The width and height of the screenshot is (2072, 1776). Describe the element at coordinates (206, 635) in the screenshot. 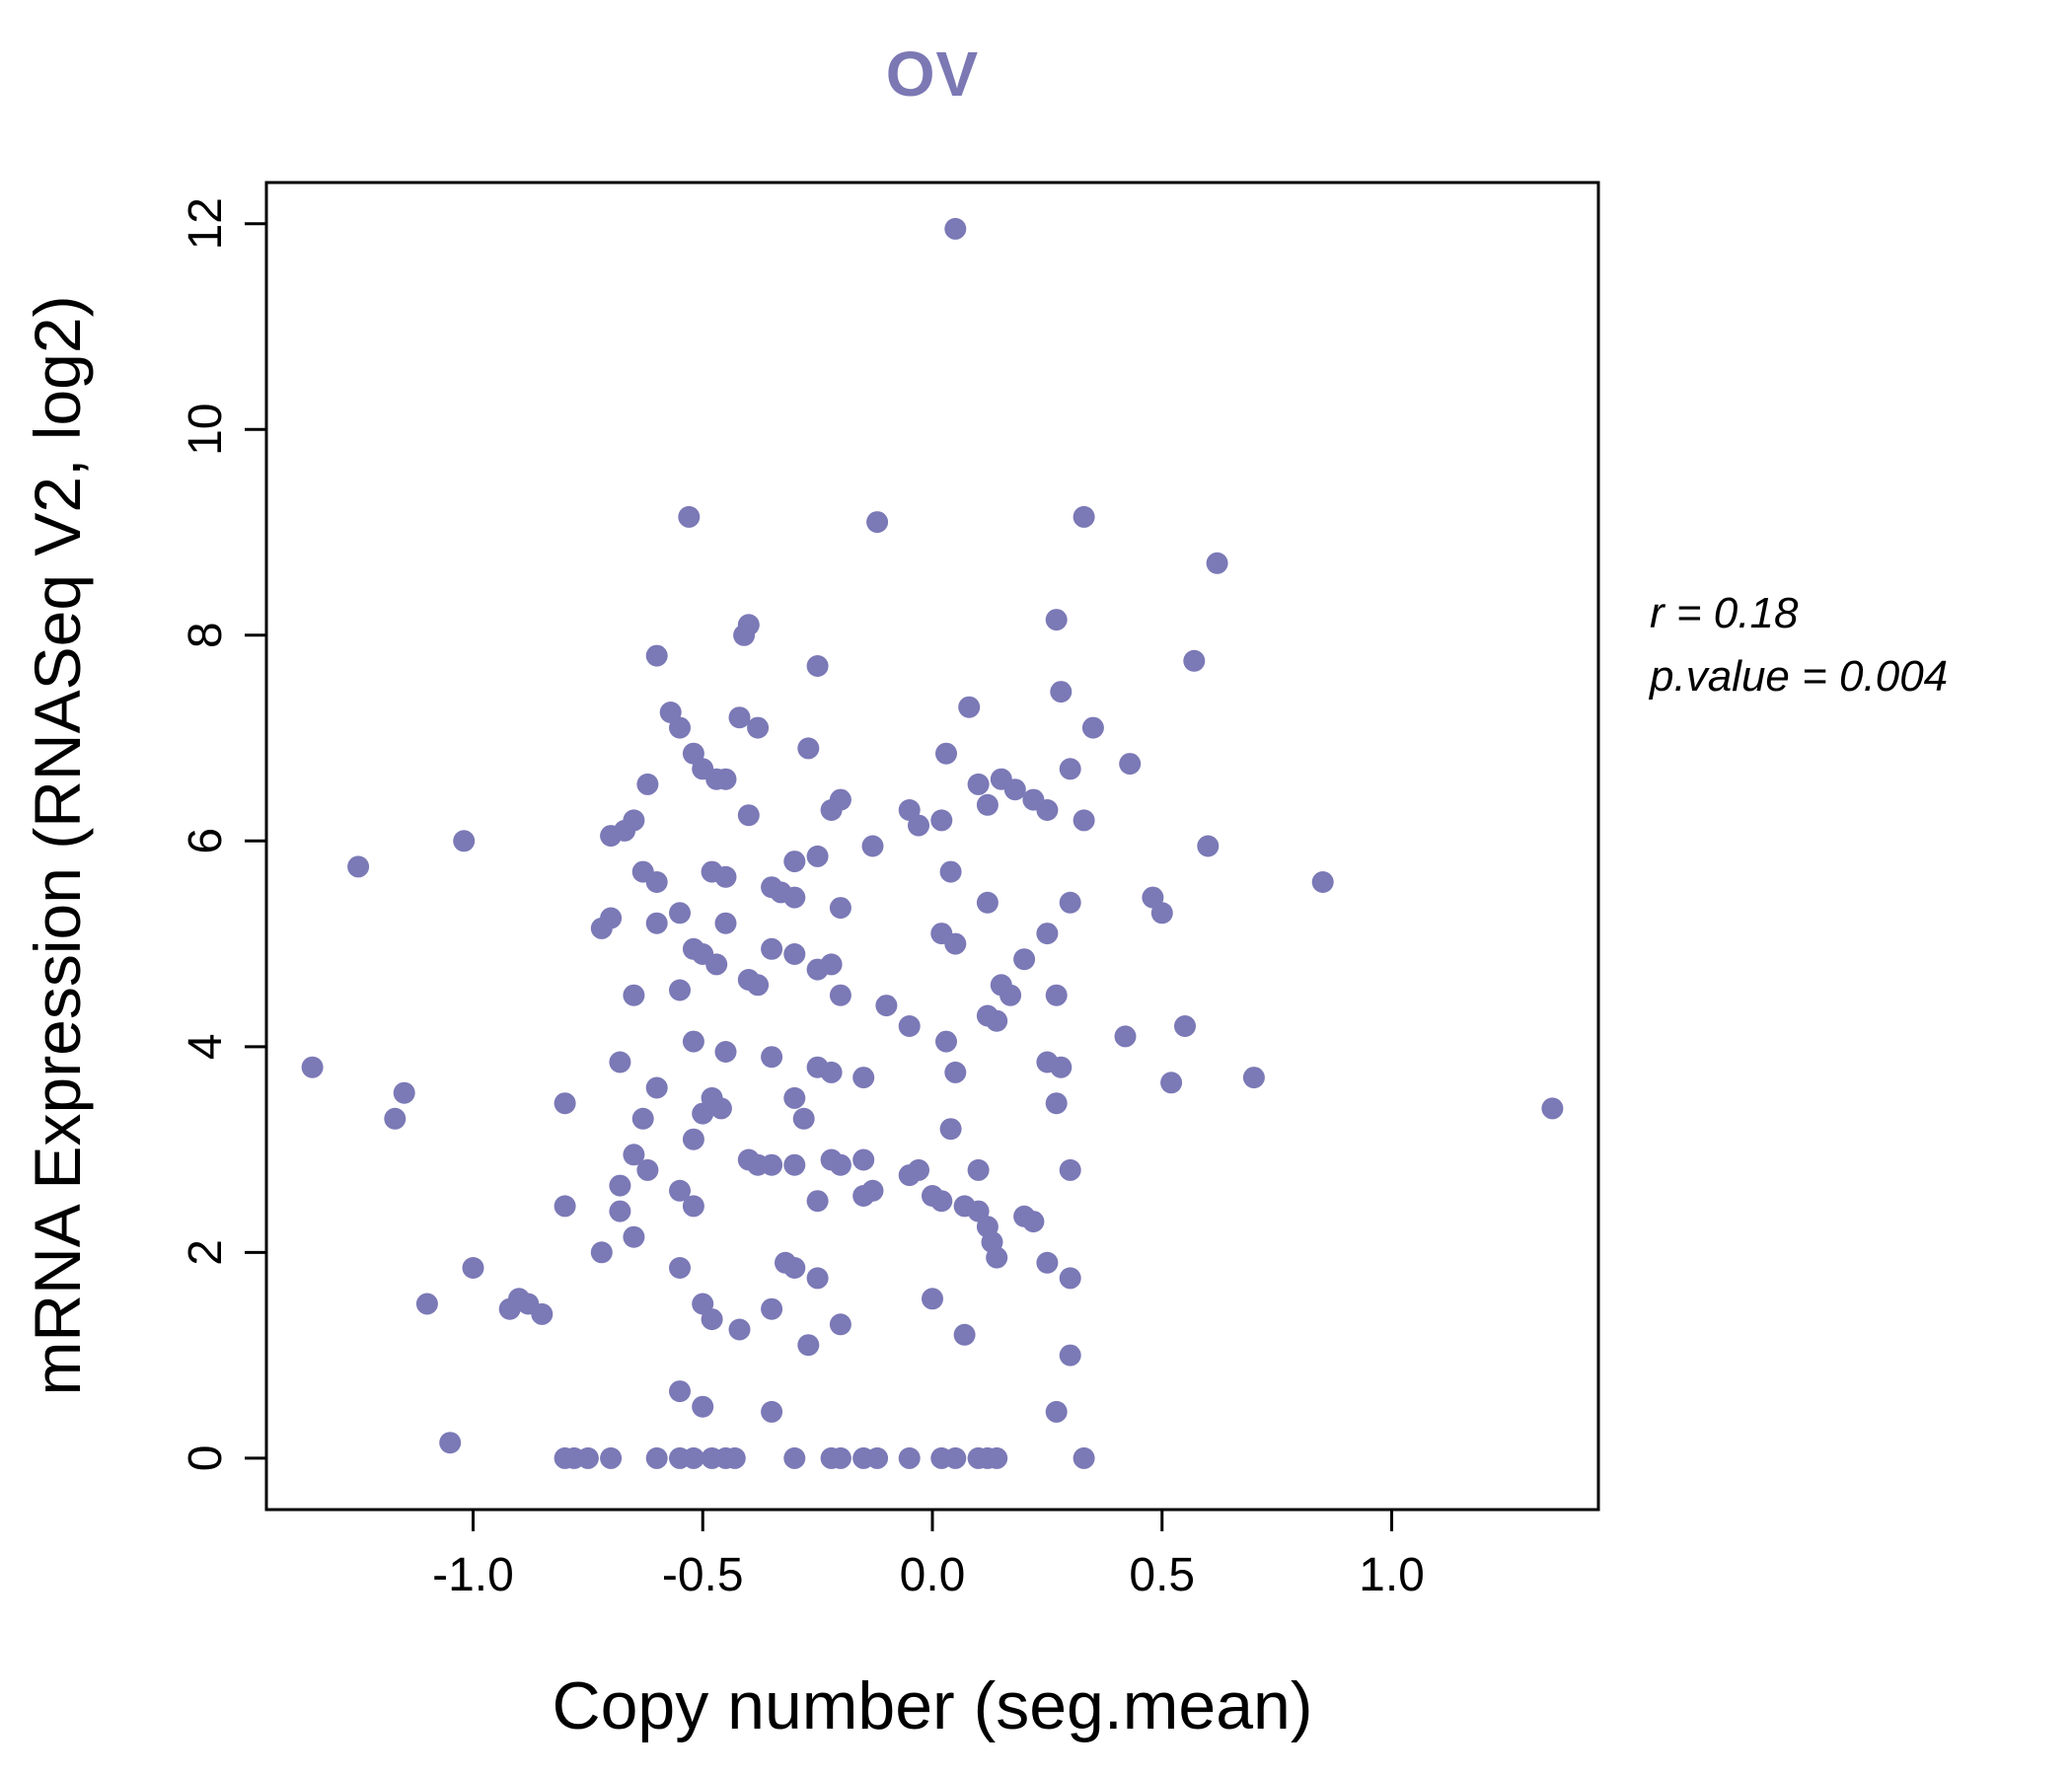

I see `y-tick-label: 8` at that location.